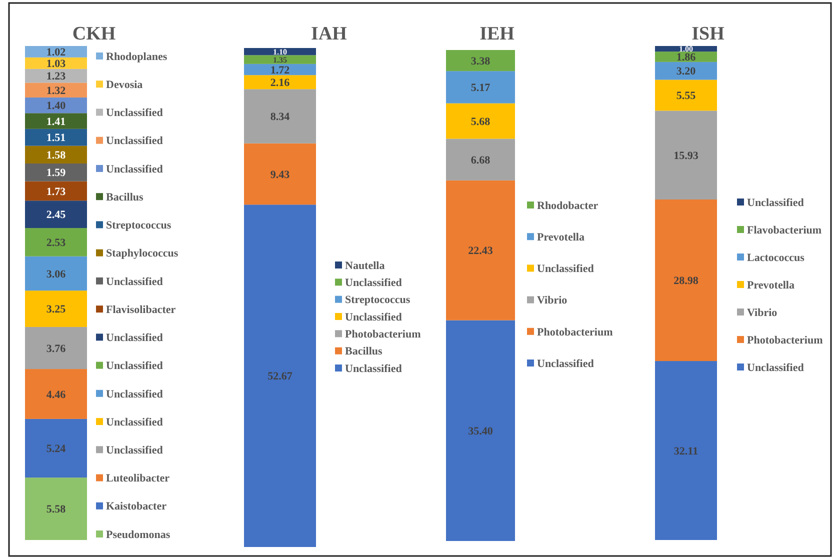 The height and width of the screenshot is (558, 833). What do you see at coordinates (56, 122) in the screenshot?
I see `data-label: 1.41` at bounding box center [56, 122].